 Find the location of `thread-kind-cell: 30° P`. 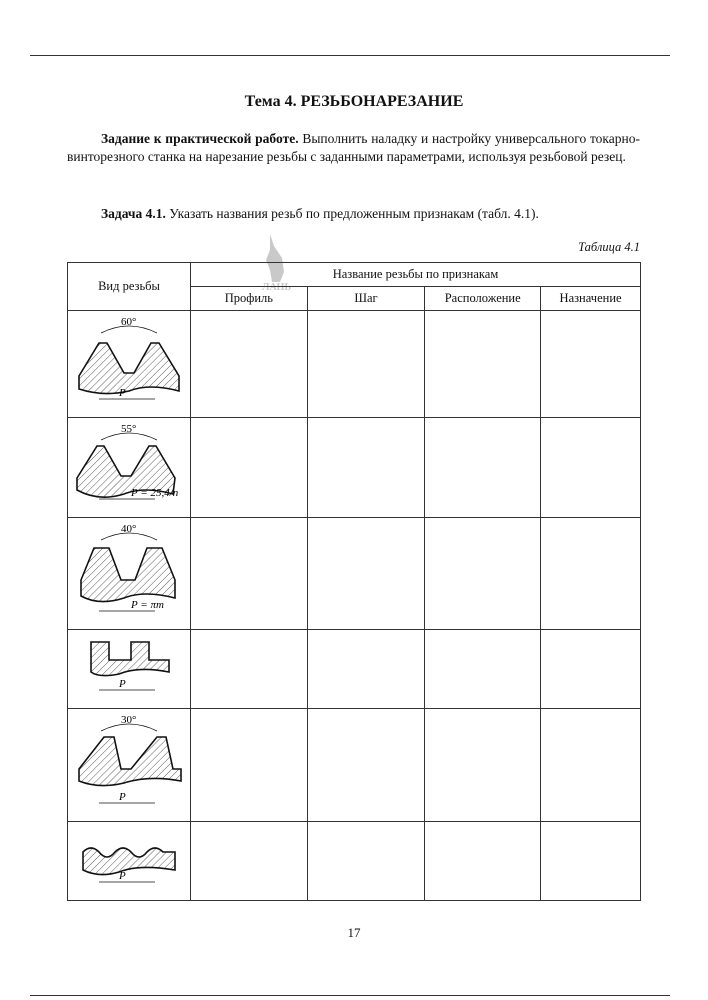

thread-kind-cell: 30° P is located at coordinates (129, 765).